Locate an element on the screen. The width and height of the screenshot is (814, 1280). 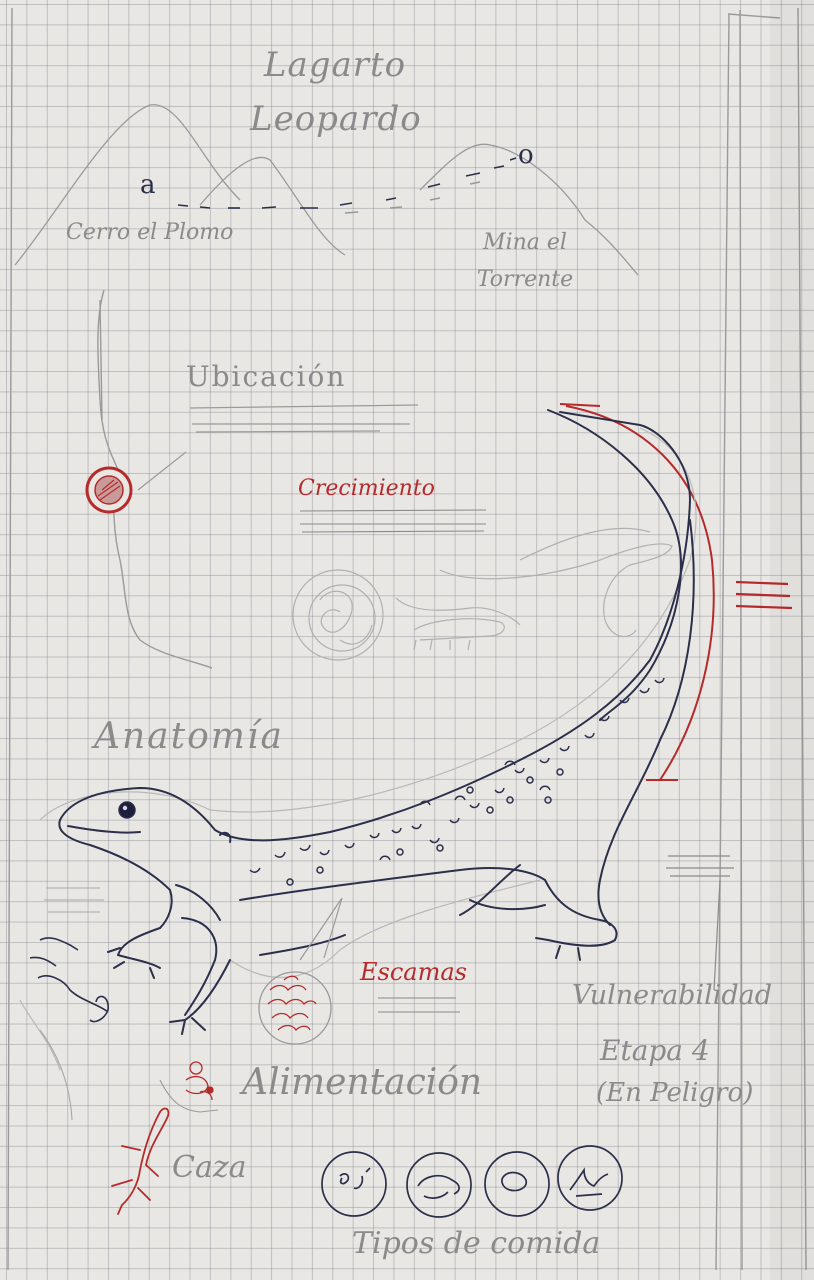
bug-icon is located at coordinates (199, 1081).